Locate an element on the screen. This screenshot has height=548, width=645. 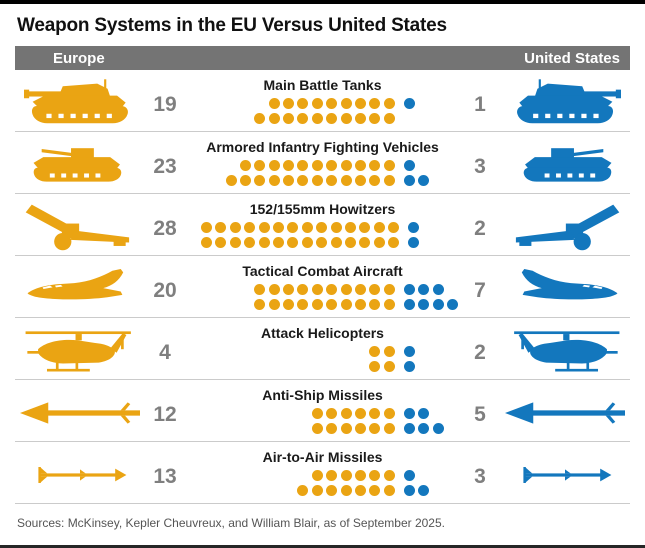
weapon-row: 19 Main Battle Tanks 1 is located at coordinates (322, 101).